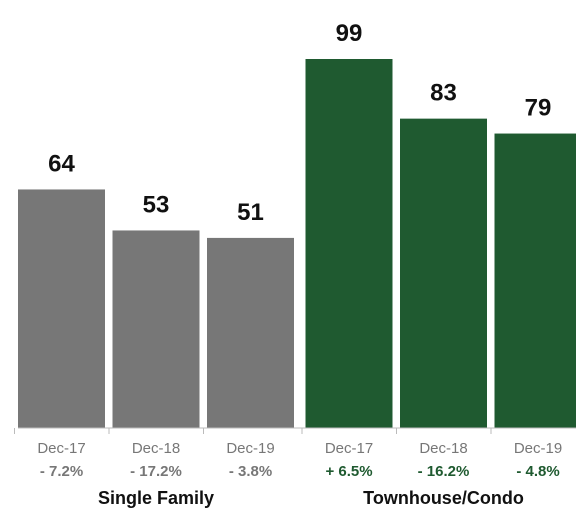  I want to click on value-label: 53, so click(156, 204).